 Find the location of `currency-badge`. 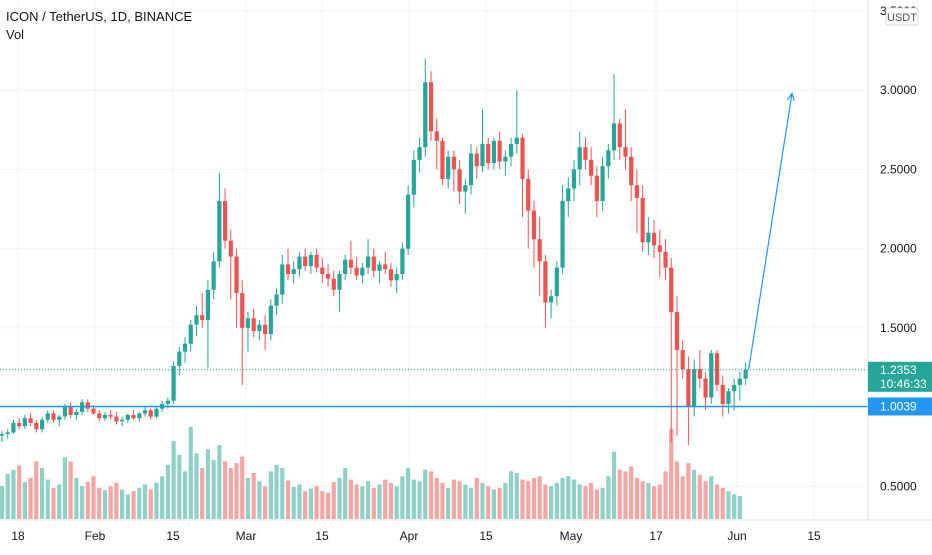

currency-badge is located at coordinates (902, 16).